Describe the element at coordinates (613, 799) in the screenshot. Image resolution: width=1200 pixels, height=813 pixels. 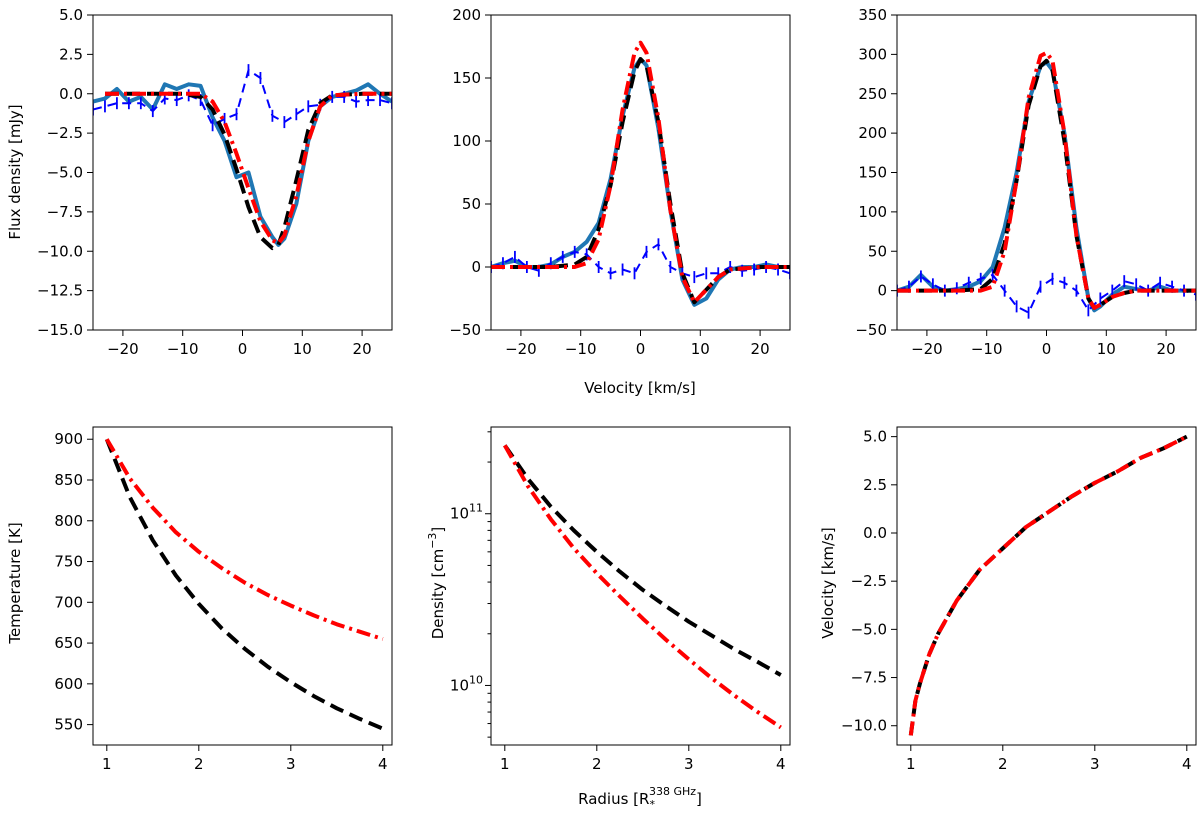
I see `radius-xlabel-main: Radius [R` at that location.